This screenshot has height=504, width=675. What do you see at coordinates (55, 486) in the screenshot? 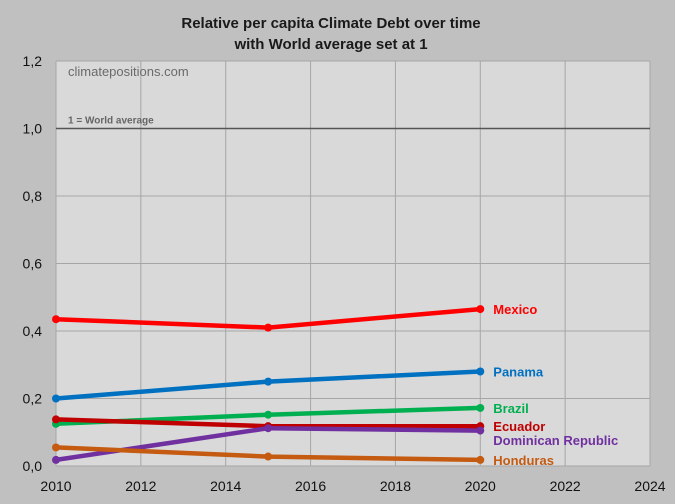
I see `x-tick-label: 2010` at bounding box center [55, 486].